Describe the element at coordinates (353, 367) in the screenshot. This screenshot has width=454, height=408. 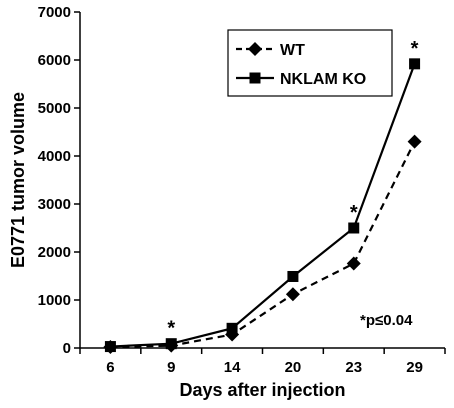
I see `x-tick-label: 23` at that location.